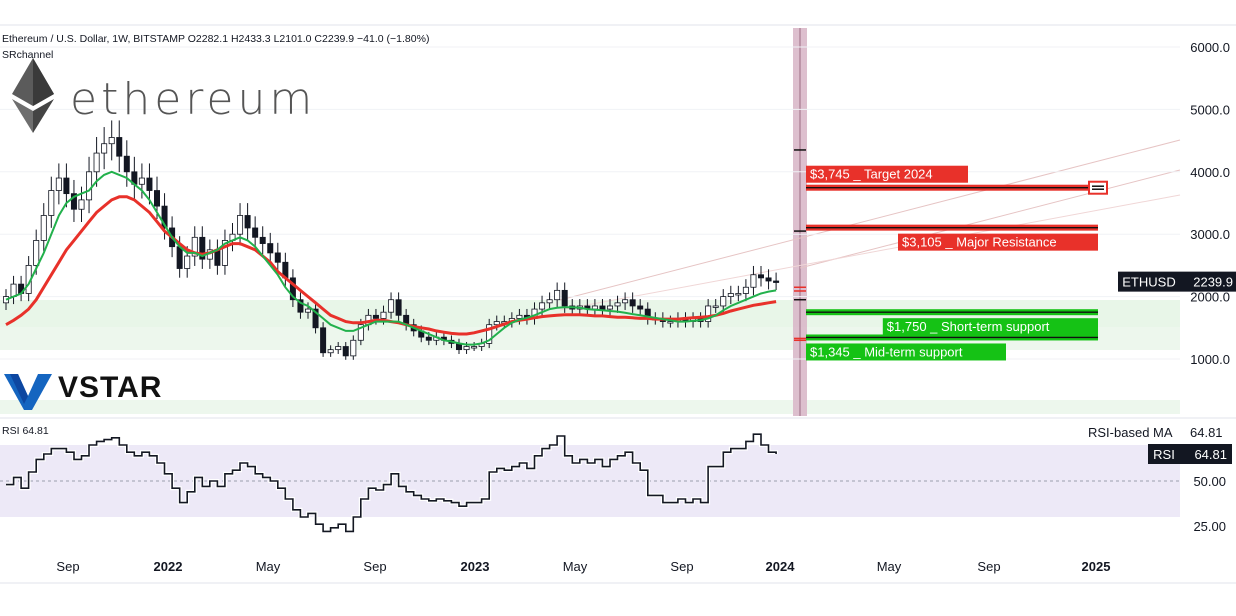 The width and height of the screenshot is (1236, 616). Describe the element at coordinates (1209, 481) in the screenshot. I see `rsi-axis-tick: 50.00` at that location.